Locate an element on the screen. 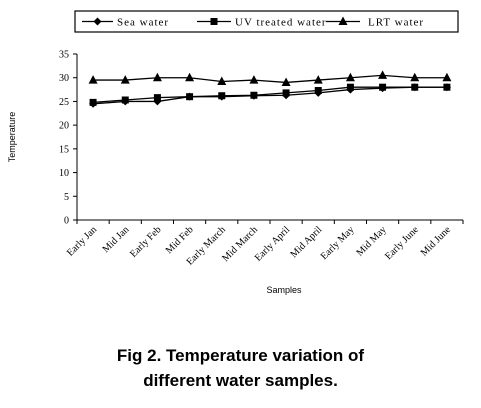  y-tick-label: 0 is located at coordinates (66, 221).